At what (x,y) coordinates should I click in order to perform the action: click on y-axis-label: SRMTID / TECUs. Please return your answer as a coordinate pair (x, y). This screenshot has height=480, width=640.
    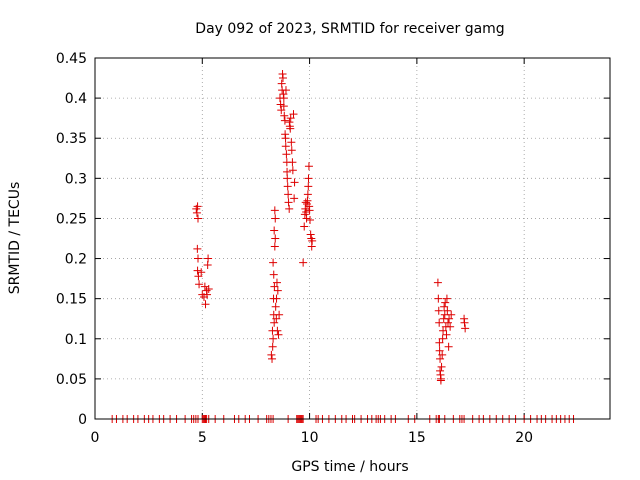
    Looking at the image, I should click on (15, 238).